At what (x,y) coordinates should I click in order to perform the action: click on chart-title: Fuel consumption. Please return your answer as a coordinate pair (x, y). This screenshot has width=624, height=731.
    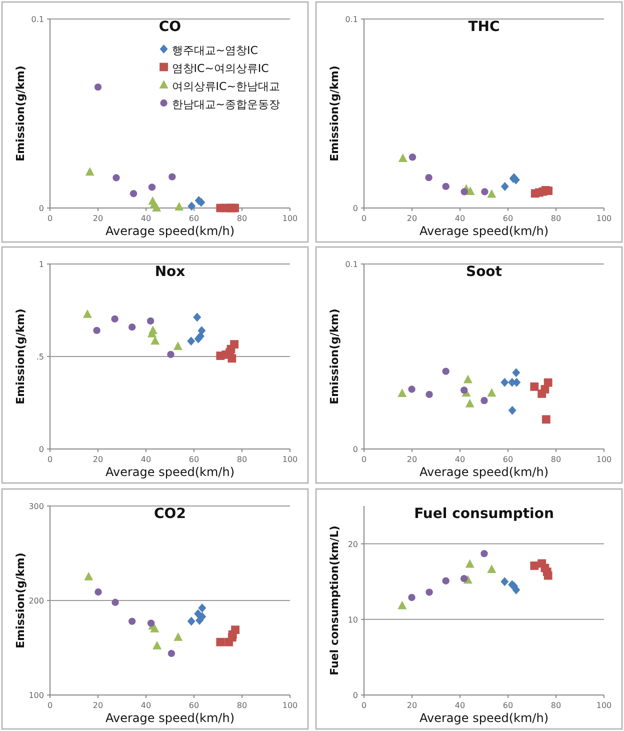
    Looking at the image, I should click on (484, 514).